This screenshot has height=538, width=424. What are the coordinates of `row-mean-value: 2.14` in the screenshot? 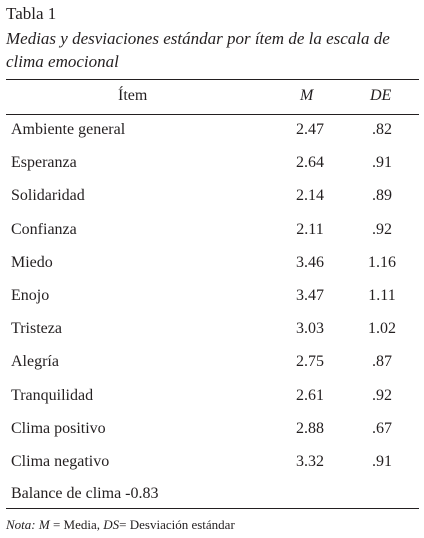 It's located at (310, 196).